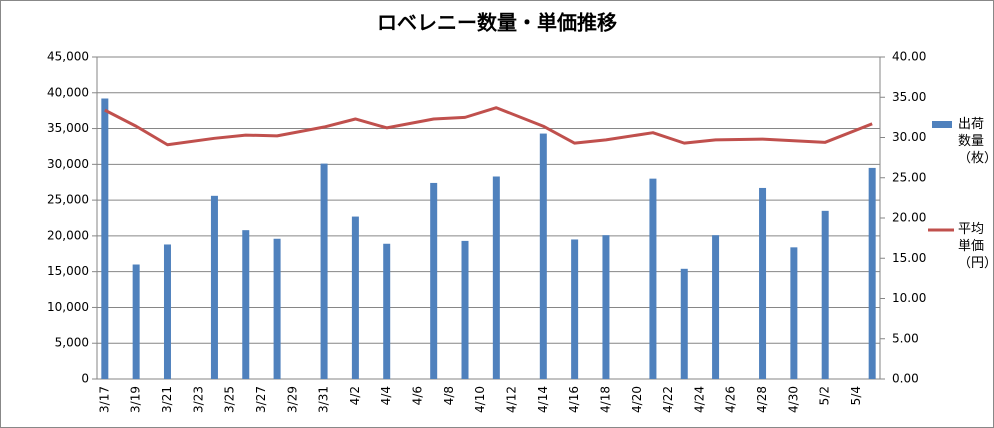  What do you see at coordinates (942, 124) in the screenshot?
I see `legend-swatch` at bounding box center [942, 124].